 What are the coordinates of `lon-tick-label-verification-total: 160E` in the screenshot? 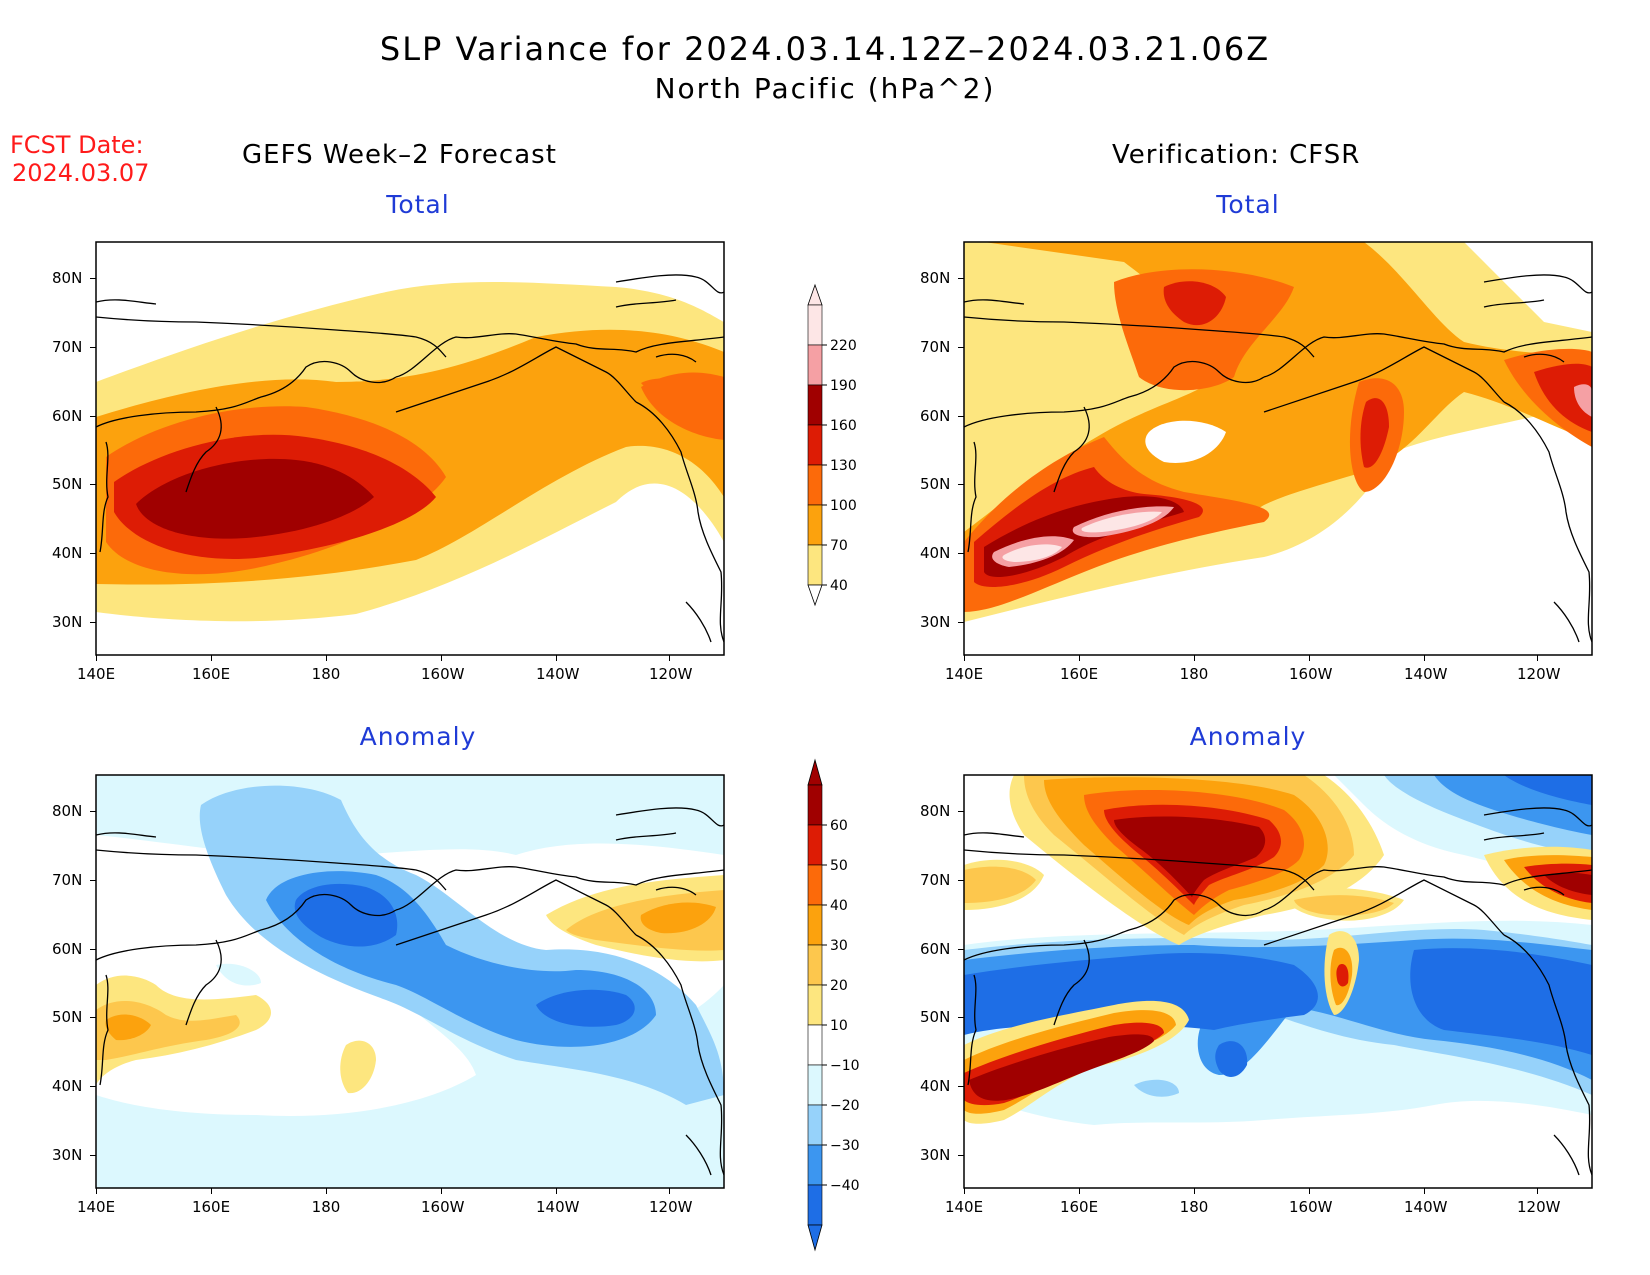 It's located at (1079, 674).